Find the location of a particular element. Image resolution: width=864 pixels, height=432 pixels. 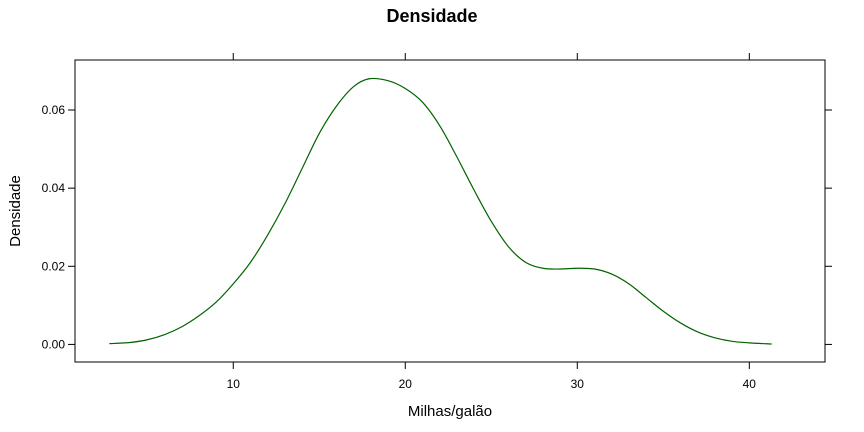

y-tick-label: 0.02 is located at coordinates (54, 266).